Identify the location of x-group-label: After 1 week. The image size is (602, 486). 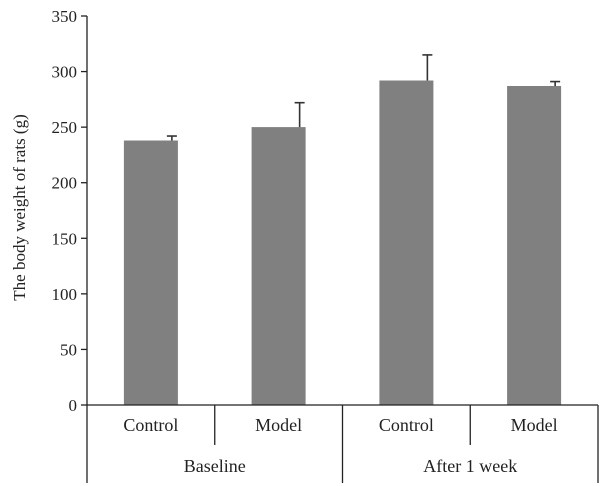
(470, 466).